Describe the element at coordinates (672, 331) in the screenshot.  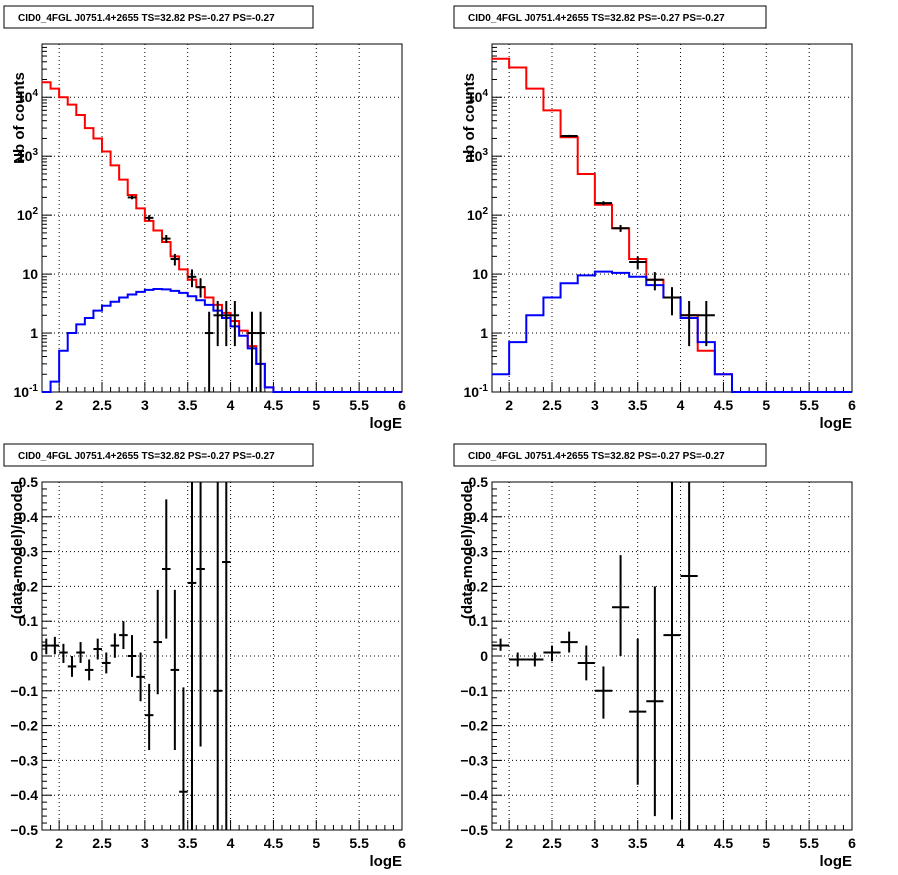
I see `model-histogram-blue` at that location.